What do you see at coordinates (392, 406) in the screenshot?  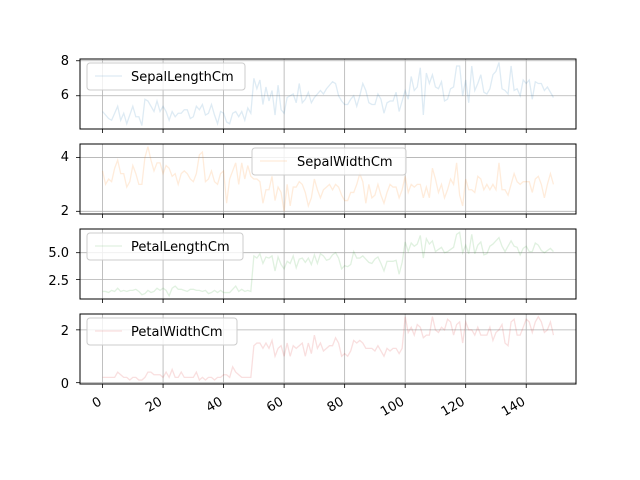 I see `x-tick-label-100: 100` at bounding box center [392, 406].